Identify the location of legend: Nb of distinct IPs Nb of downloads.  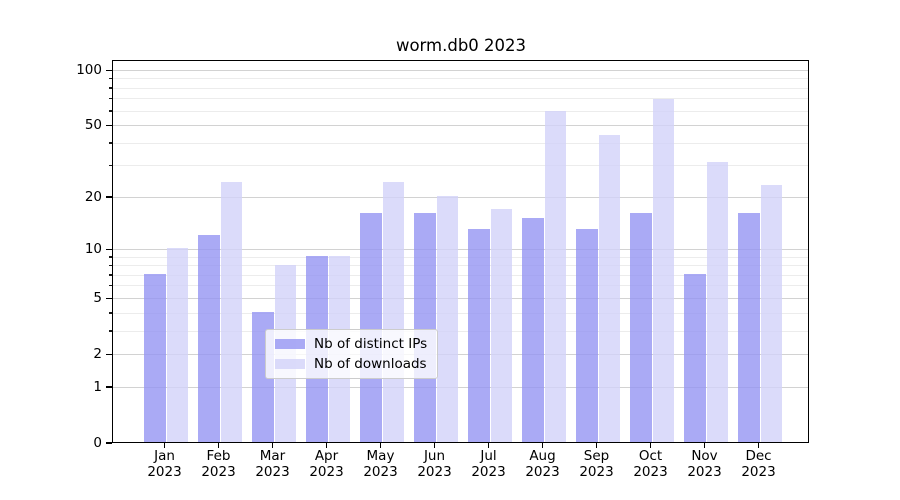
(352, 354).